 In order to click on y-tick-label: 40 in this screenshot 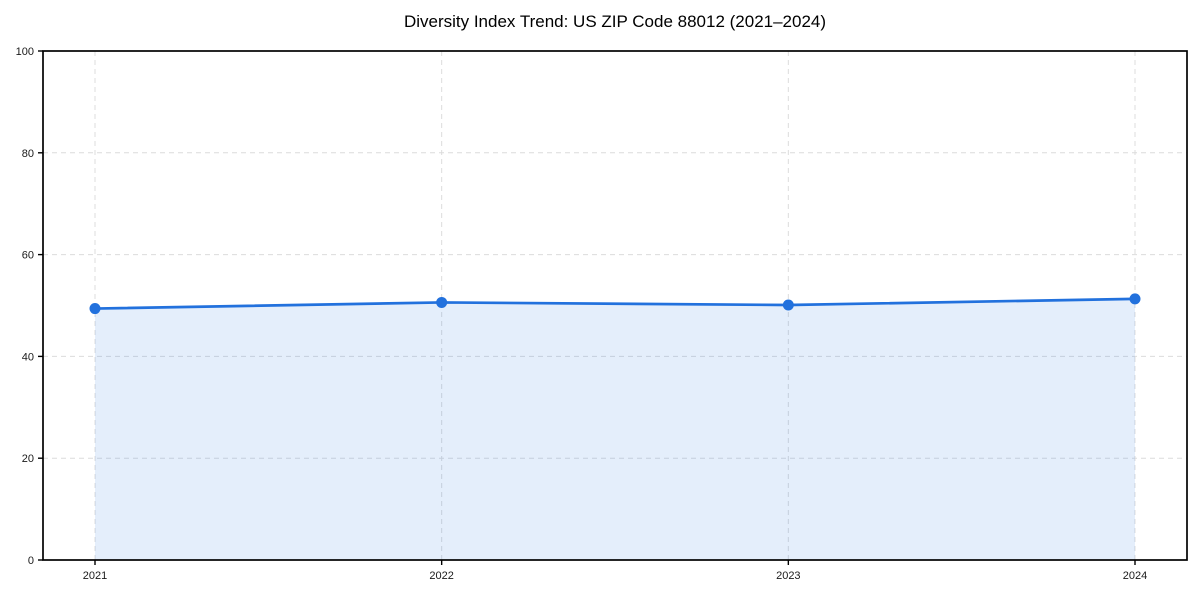, I will do `click(28, 357)`.